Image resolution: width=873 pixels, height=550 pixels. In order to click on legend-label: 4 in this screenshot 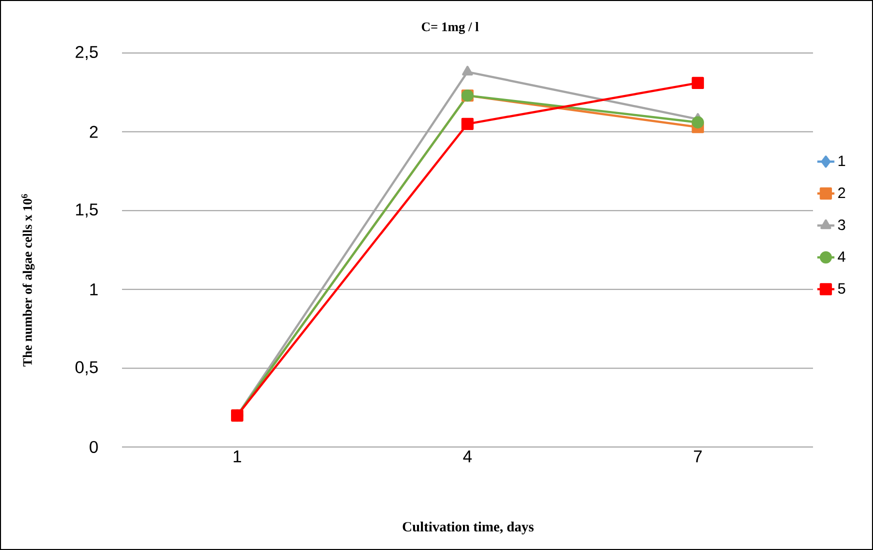, I will do `click(842, 256)`.